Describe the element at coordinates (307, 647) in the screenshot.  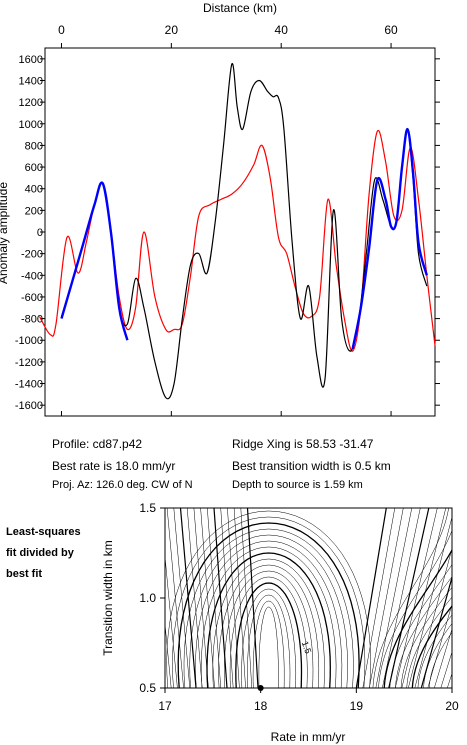
I see `contour-level-label: 1.5` at that location.